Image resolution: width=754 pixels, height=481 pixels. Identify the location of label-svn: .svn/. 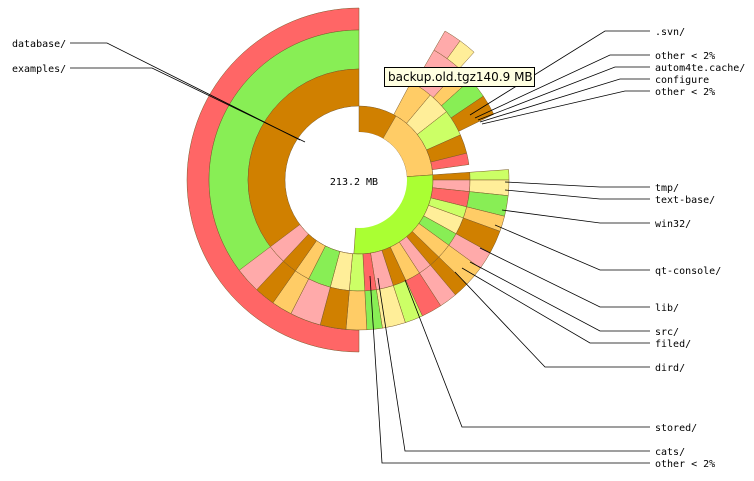
(670, 32).